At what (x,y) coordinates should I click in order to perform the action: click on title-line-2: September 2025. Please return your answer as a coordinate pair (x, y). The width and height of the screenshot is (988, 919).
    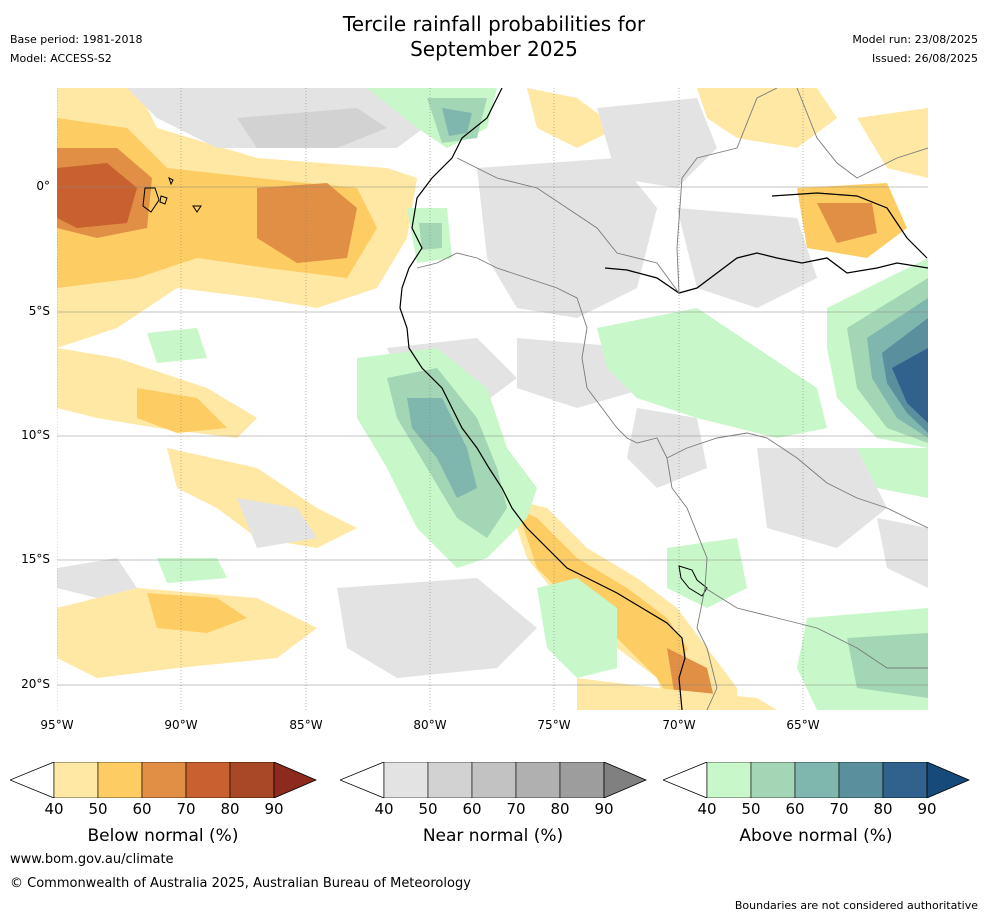
    Looking at the image, I should click on (494, 49).